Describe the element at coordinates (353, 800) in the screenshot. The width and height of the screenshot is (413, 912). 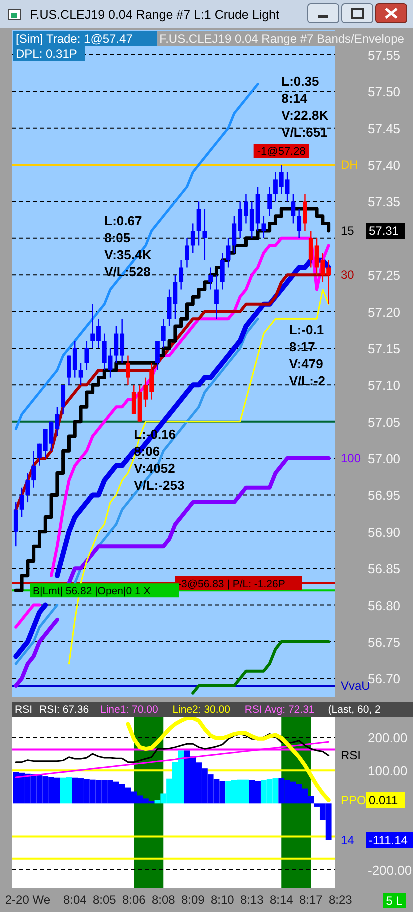
I see `legend-label: PPO` at that location.